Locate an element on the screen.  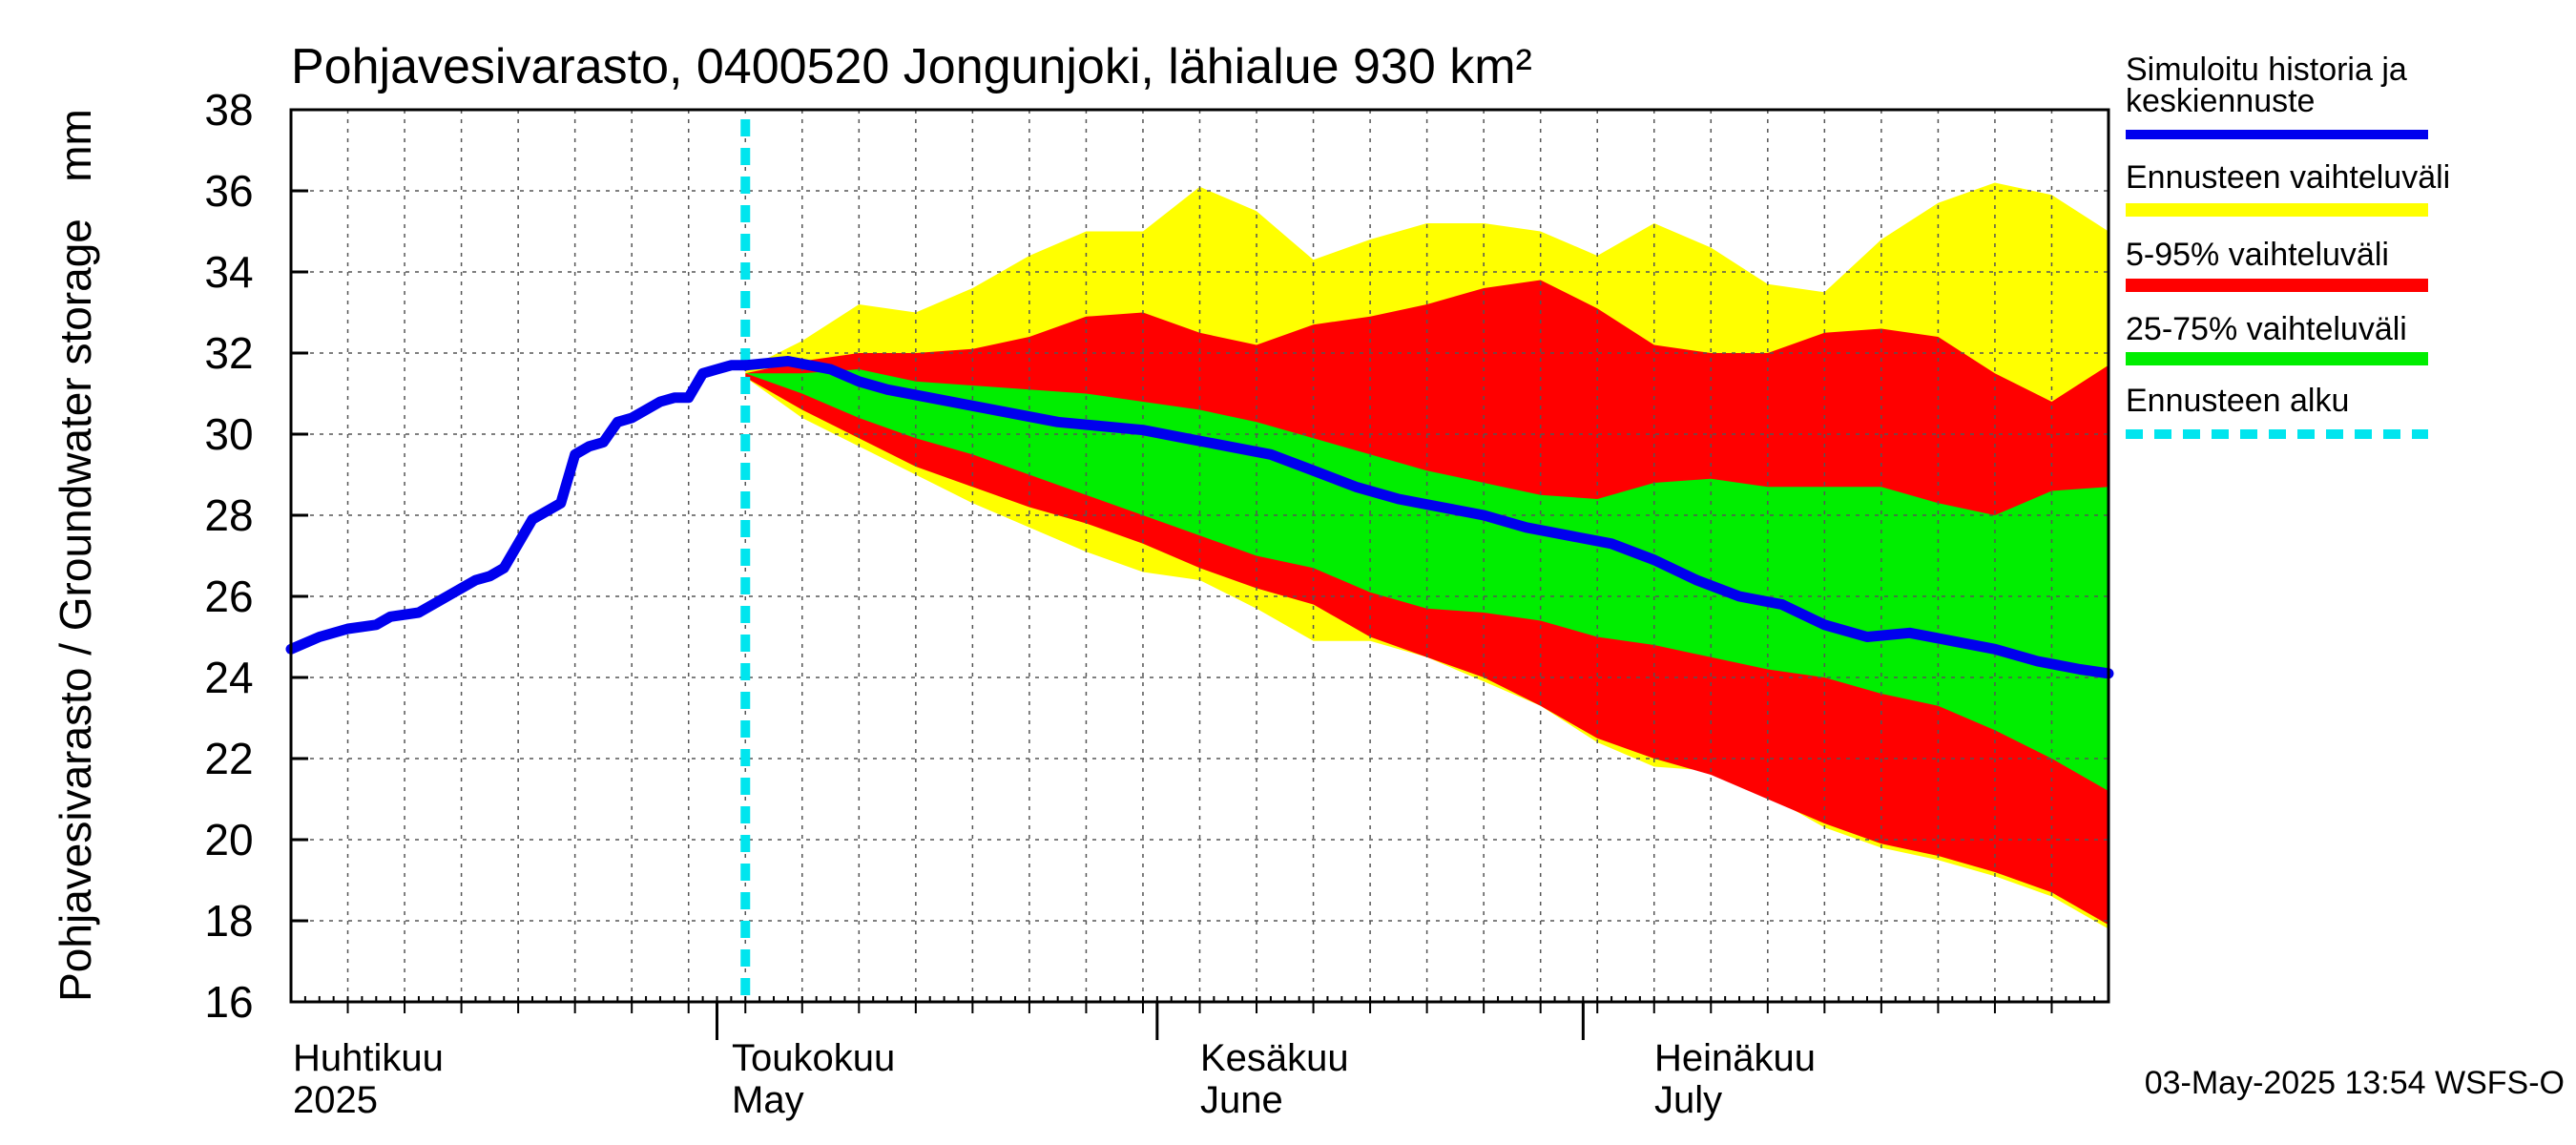
y-tick-label-24: 24 is located at coordinates (228, 678).